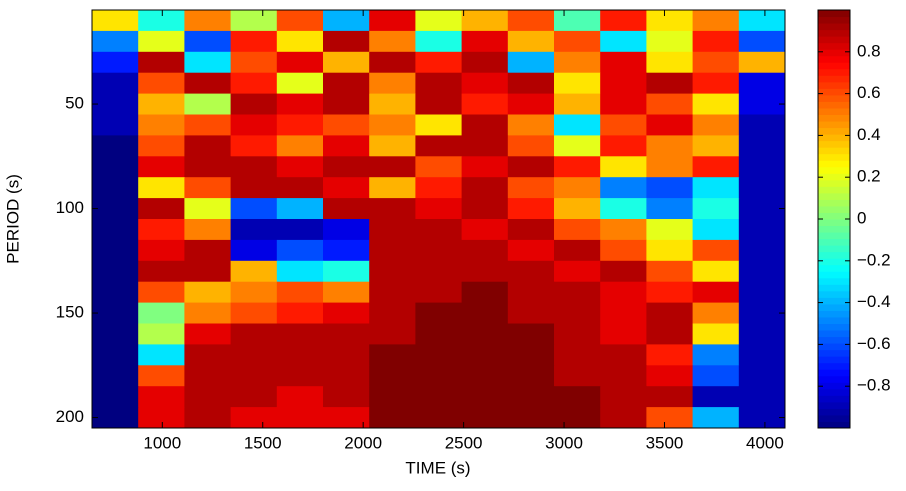 This screenshot has width=906, height=491. What do you see at coordinates (869, 50) in the screenshot?
I see `colorbar-tick-label: 0.8` at bounding box center [869, 50].